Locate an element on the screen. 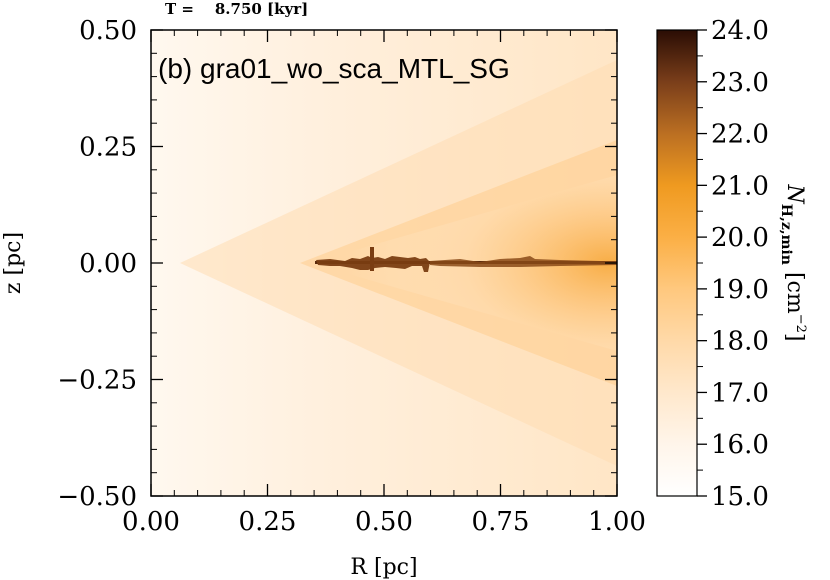 The width and height of the screenshot is (830, 580). colorbar-label: NH,z,min [cm−2] is located at coordinates (793, 262).